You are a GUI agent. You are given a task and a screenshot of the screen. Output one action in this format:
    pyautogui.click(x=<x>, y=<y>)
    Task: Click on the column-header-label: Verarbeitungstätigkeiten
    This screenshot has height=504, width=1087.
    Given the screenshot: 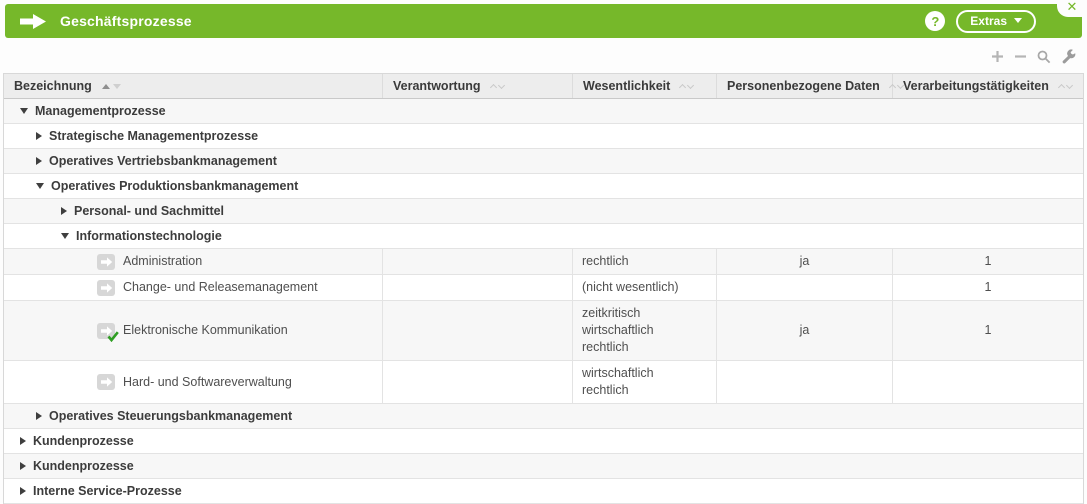 What is the action you would take?
    pyautogui.click(x=976, y=86)
    